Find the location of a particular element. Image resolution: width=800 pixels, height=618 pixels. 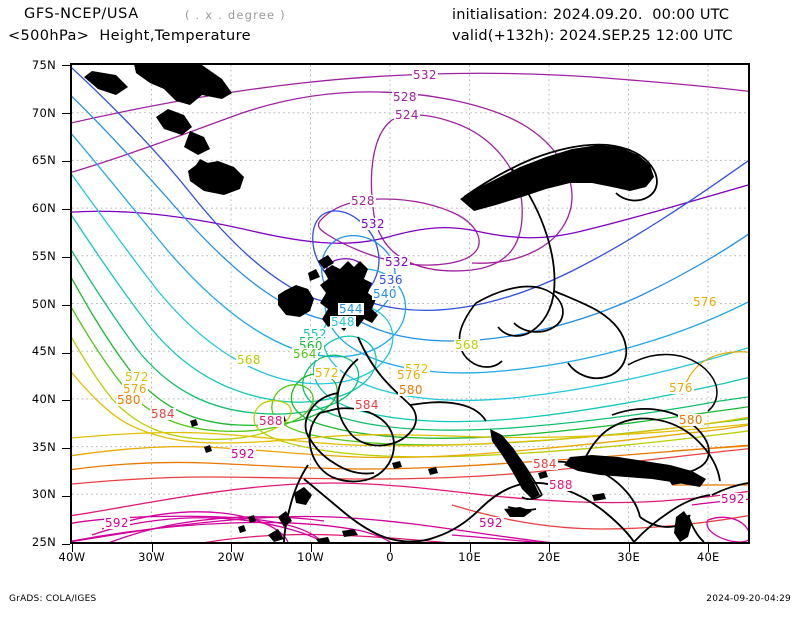

coast-greenland is located at coordinates (158, 122).